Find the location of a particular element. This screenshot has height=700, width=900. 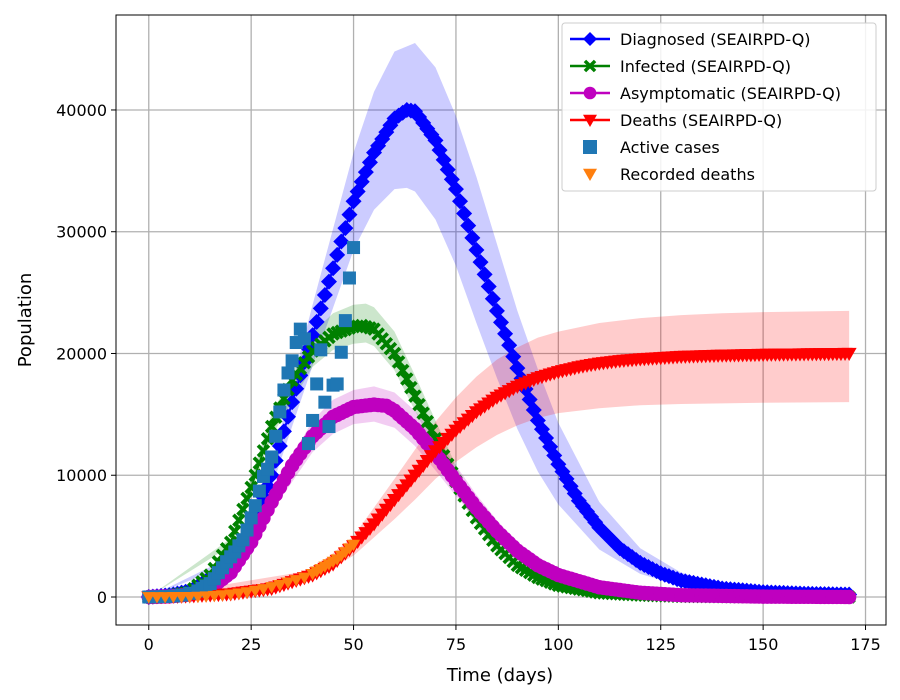

asymptomatic-seairpd-q-point is located at coordinates (849, 597).